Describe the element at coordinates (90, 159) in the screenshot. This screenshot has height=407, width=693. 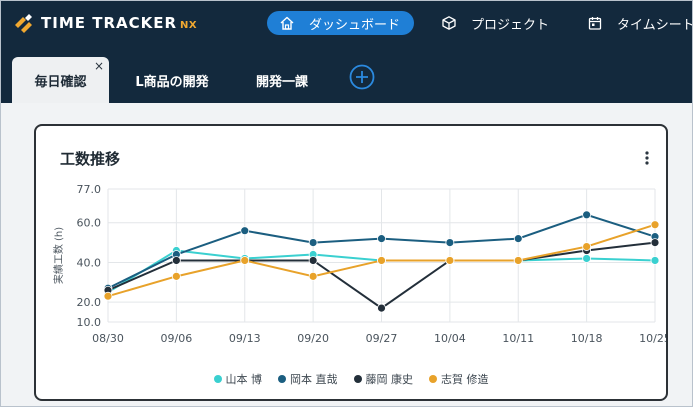
I see `card-title: 工数推移` at that location.